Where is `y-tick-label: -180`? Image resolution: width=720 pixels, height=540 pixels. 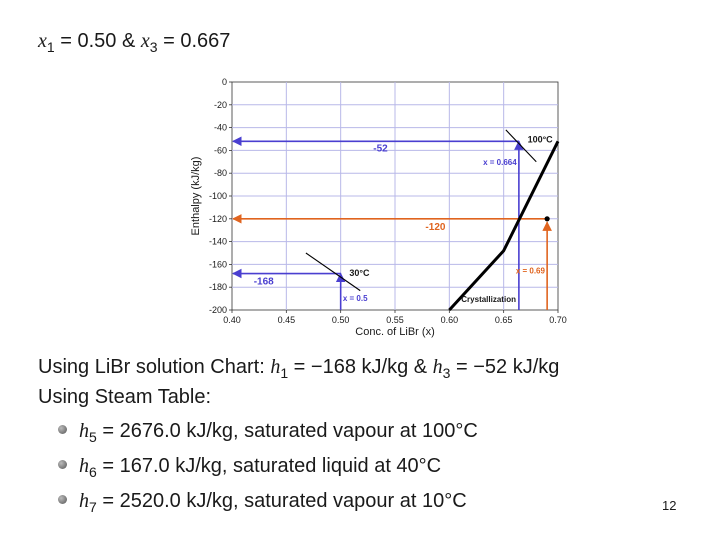
y-tick-label: -180 is located at coordinates (218, 287).